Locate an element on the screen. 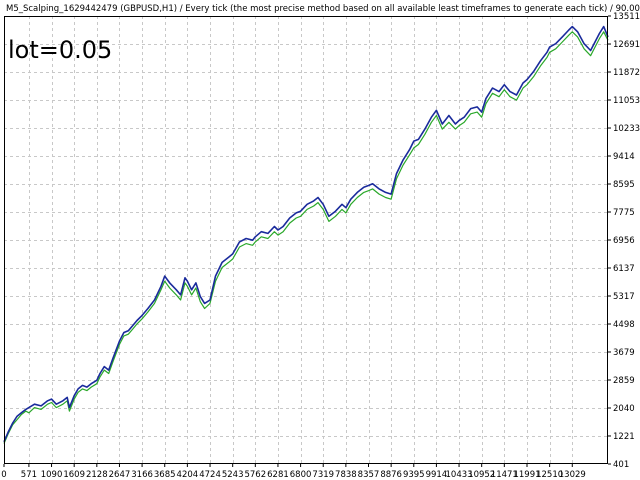 This screenshot has height=480, width=640. x-tick-label: 5243 is located at coordinates (233, 475).